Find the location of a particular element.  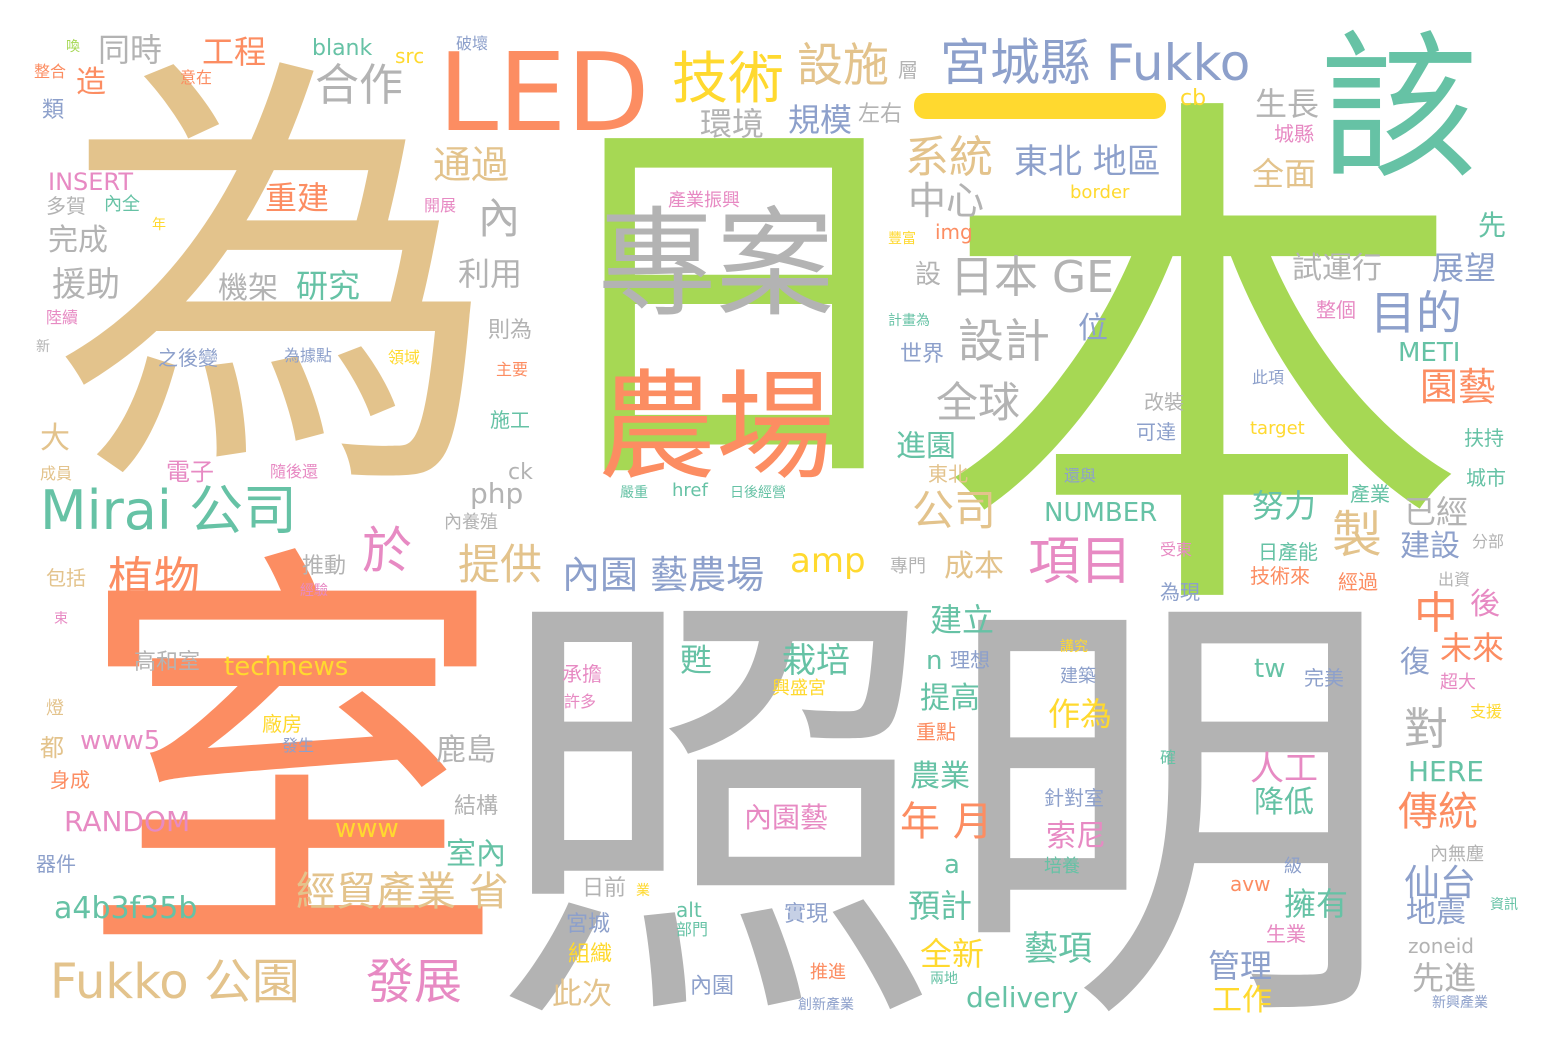

word-結構: 結構 is located at coordinates (476, 806).